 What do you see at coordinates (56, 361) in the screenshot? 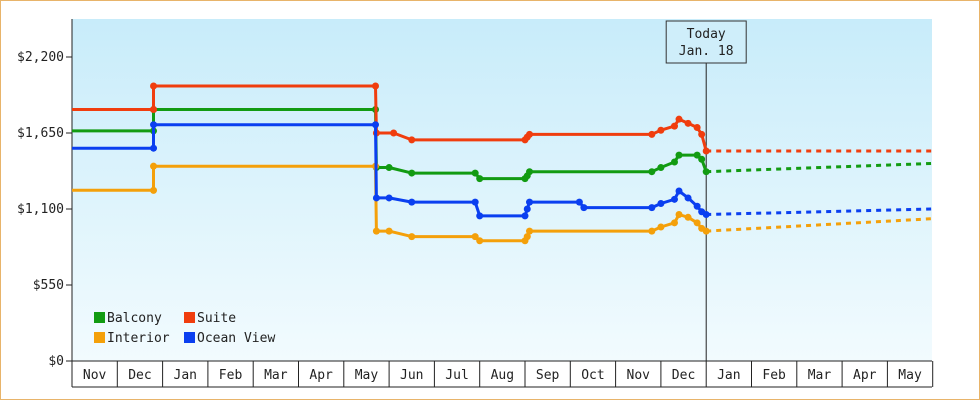
I see `y-tick-label: $0` at bounding box center [56, 361].